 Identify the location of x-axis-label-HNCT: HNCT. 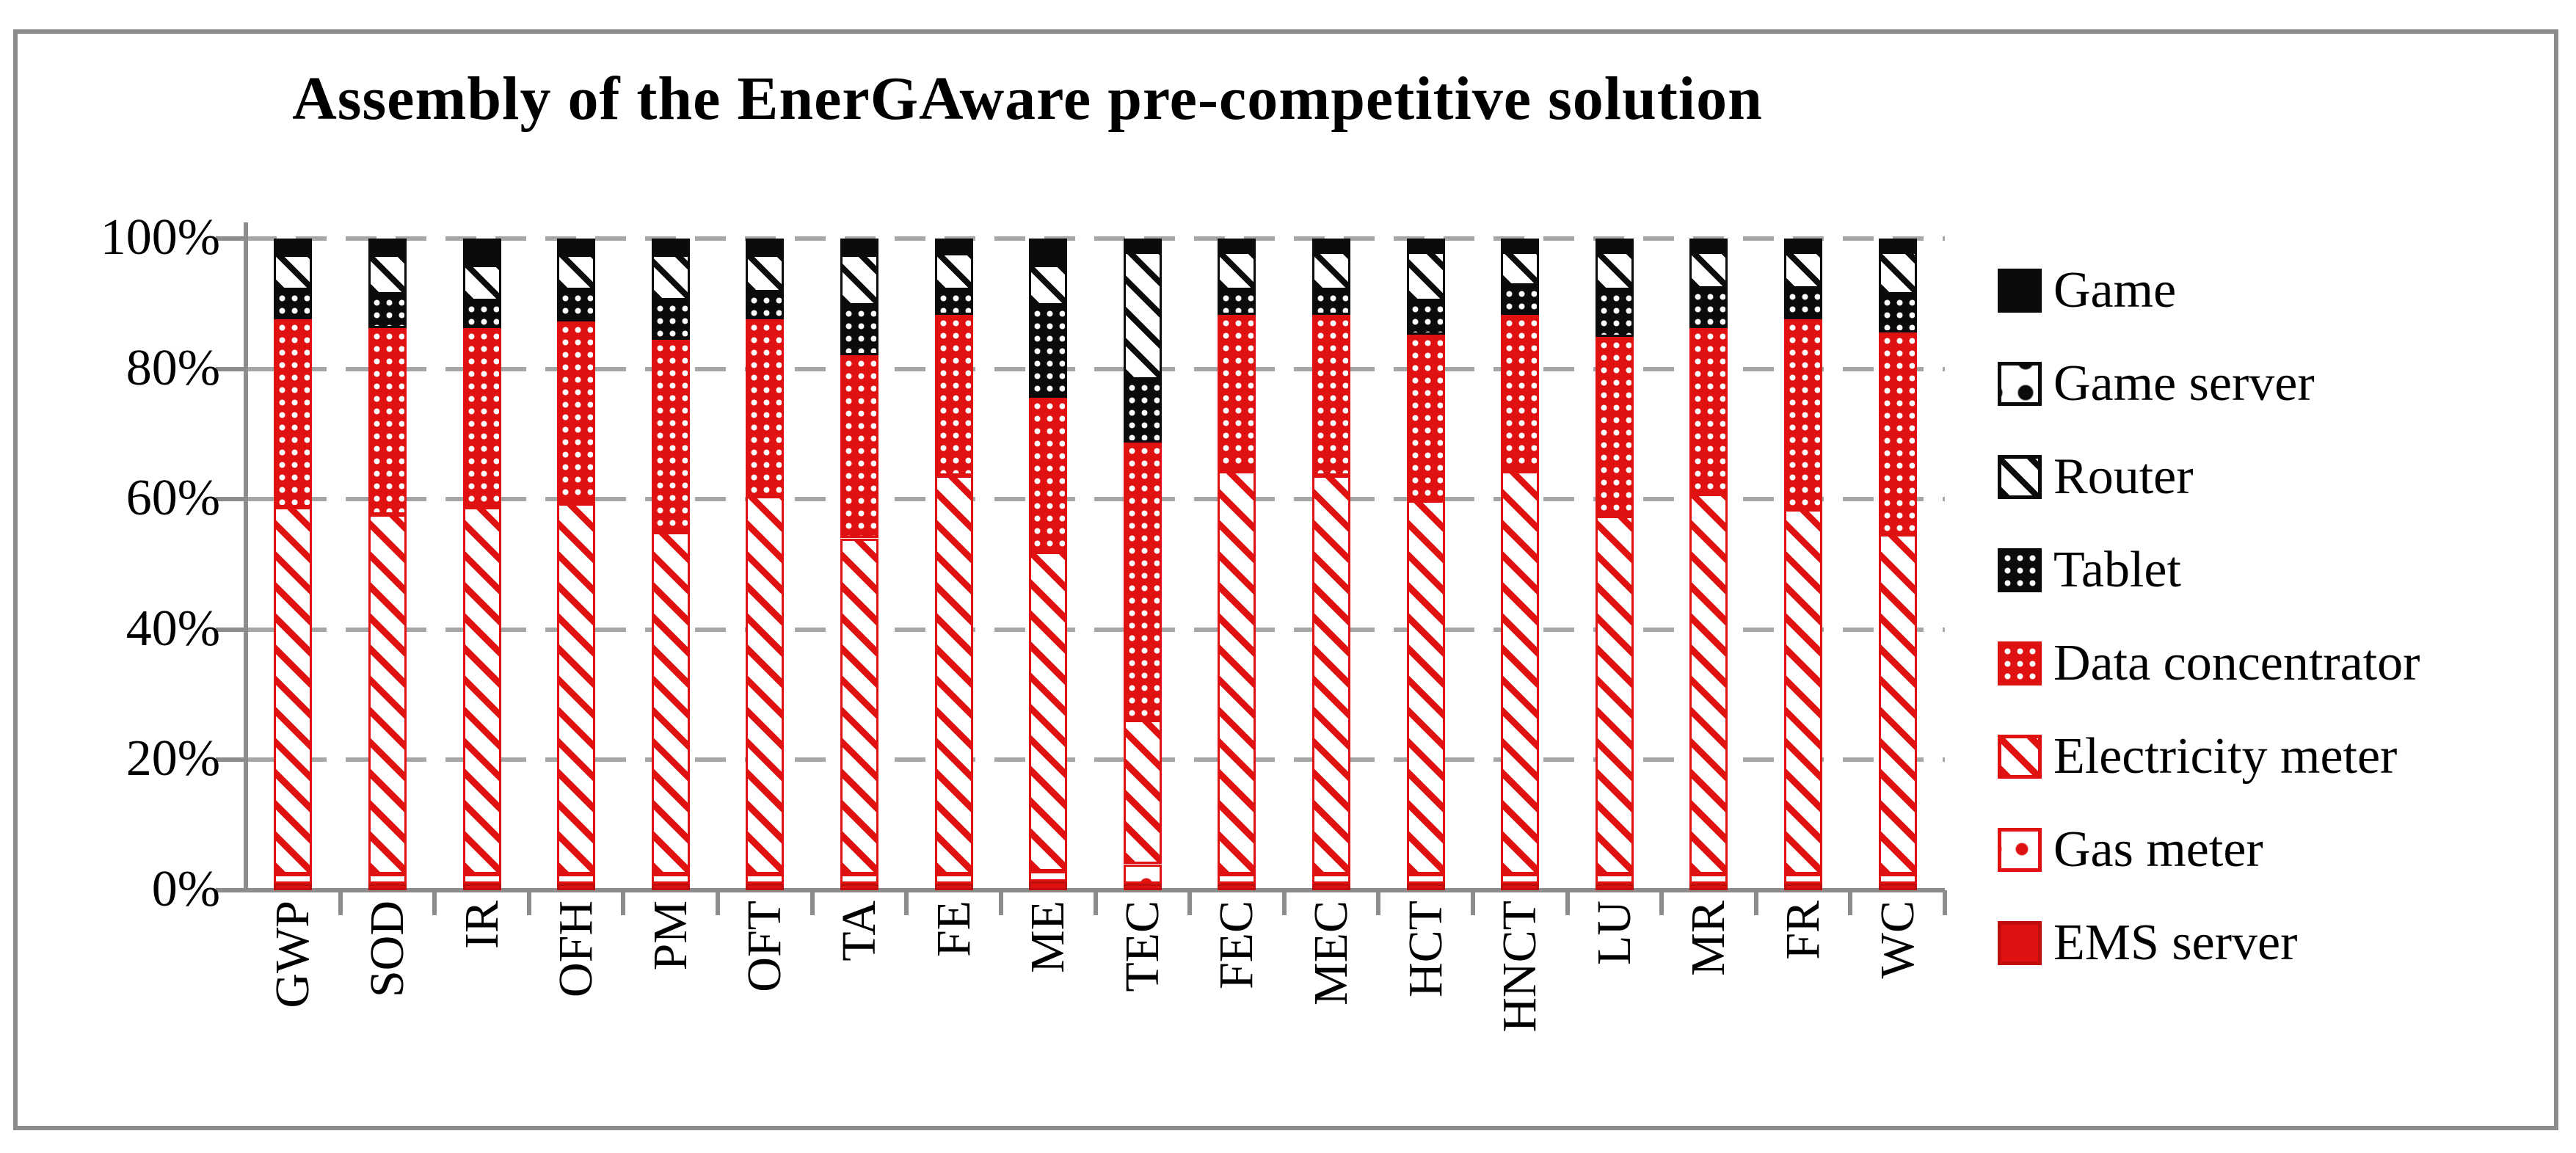
(1519, 1025).